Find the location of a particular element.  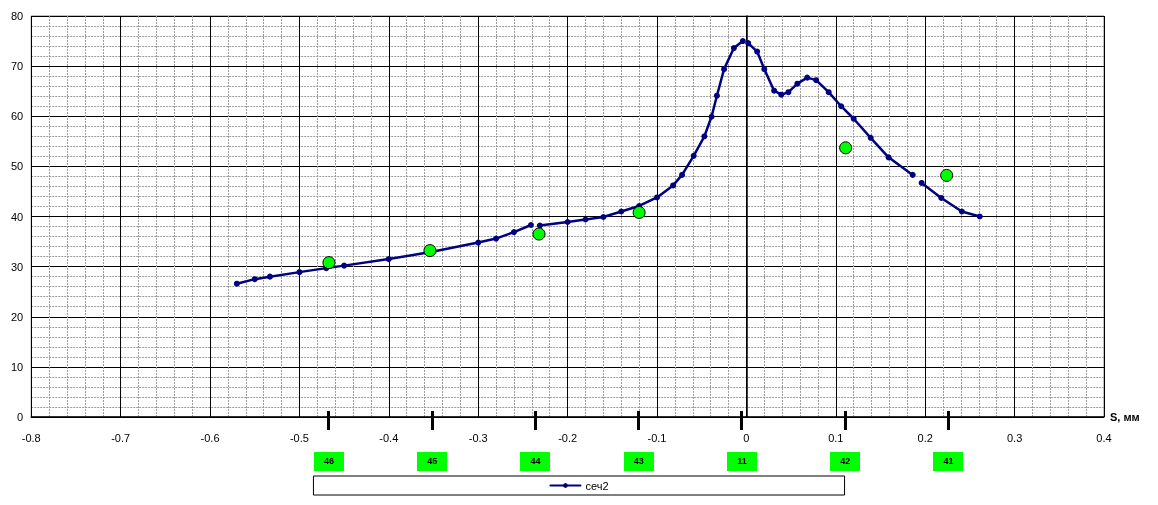

x-tick-label: -0.6 is located at coordinates (210, 437).